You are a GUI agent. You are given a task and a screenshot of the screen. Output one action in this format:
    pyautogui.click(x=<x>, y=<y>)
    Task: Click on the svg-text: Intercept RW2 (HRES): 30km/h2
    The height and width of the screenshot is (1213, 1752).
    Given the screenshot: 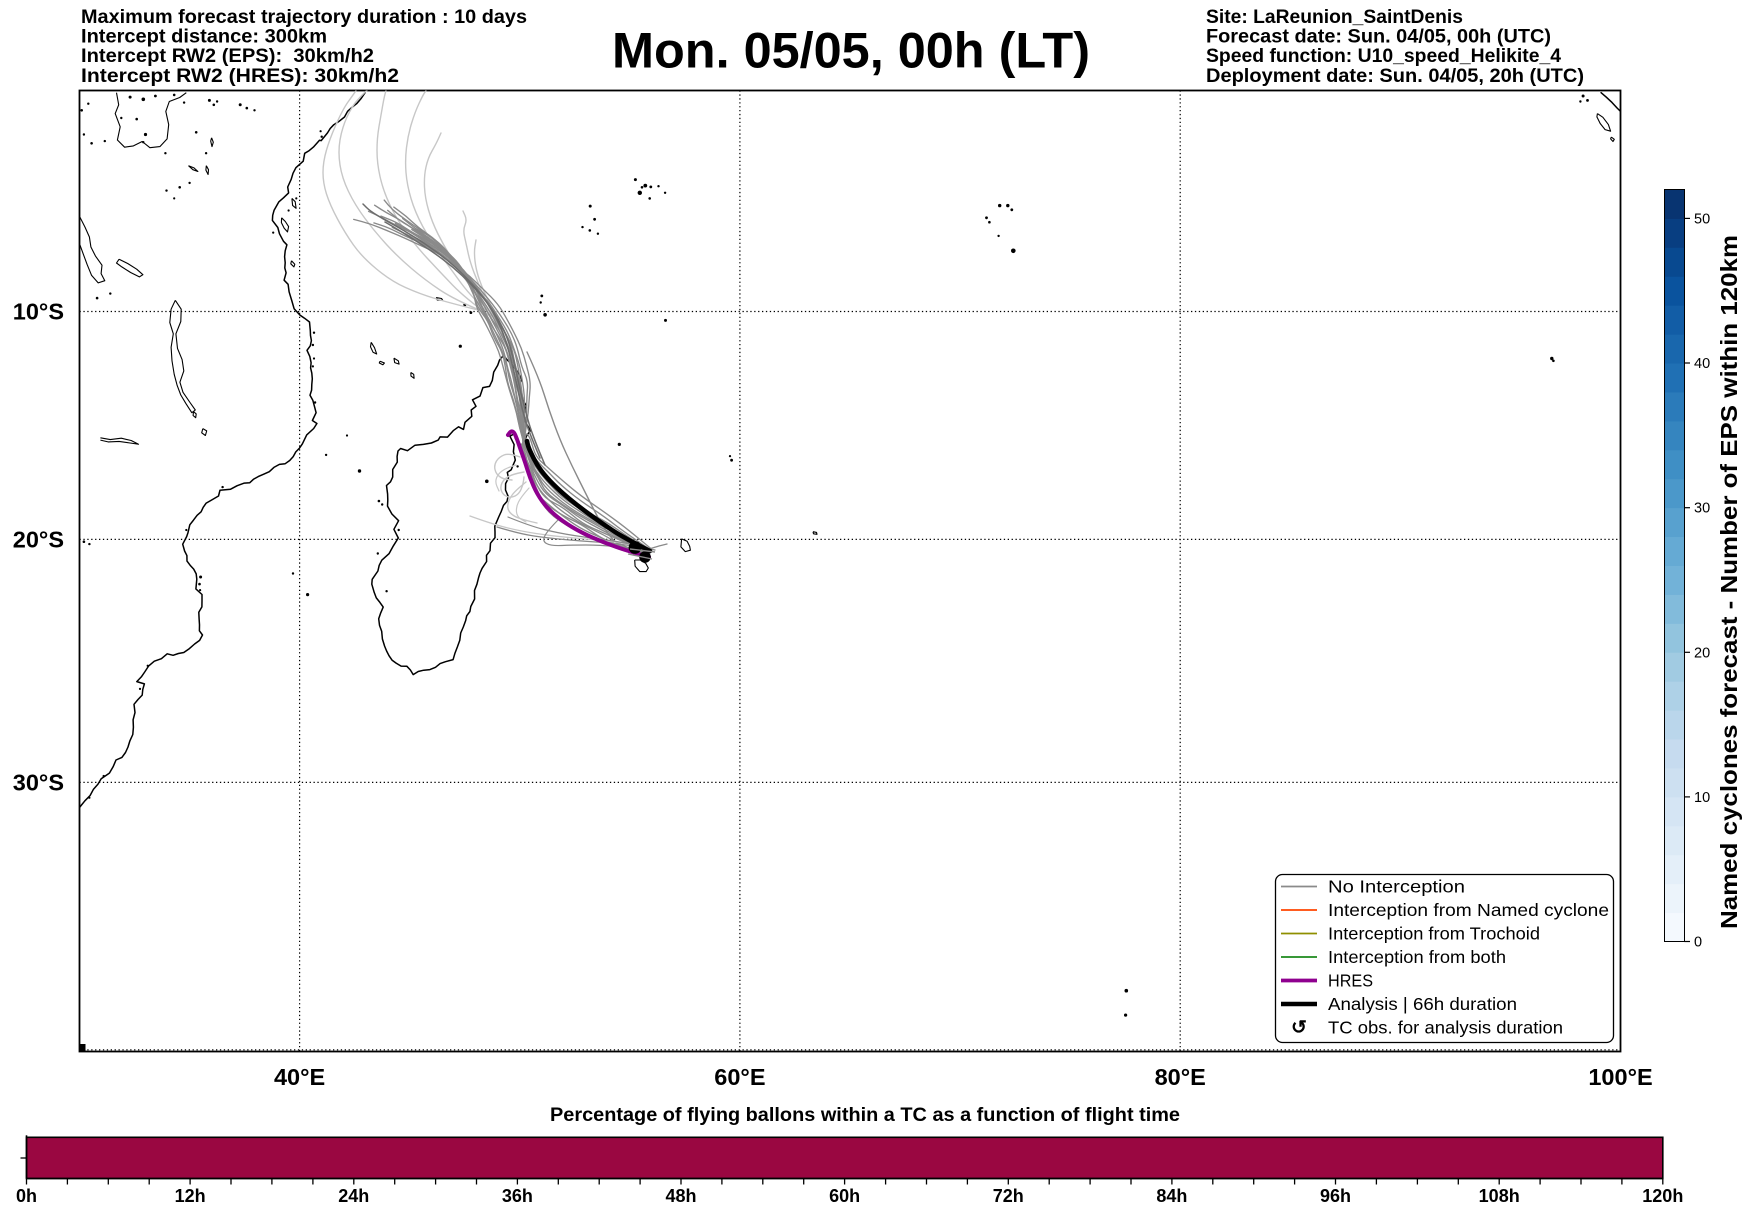 What is the action you would take?
    pyautogui.click(x=240, y=76)
    